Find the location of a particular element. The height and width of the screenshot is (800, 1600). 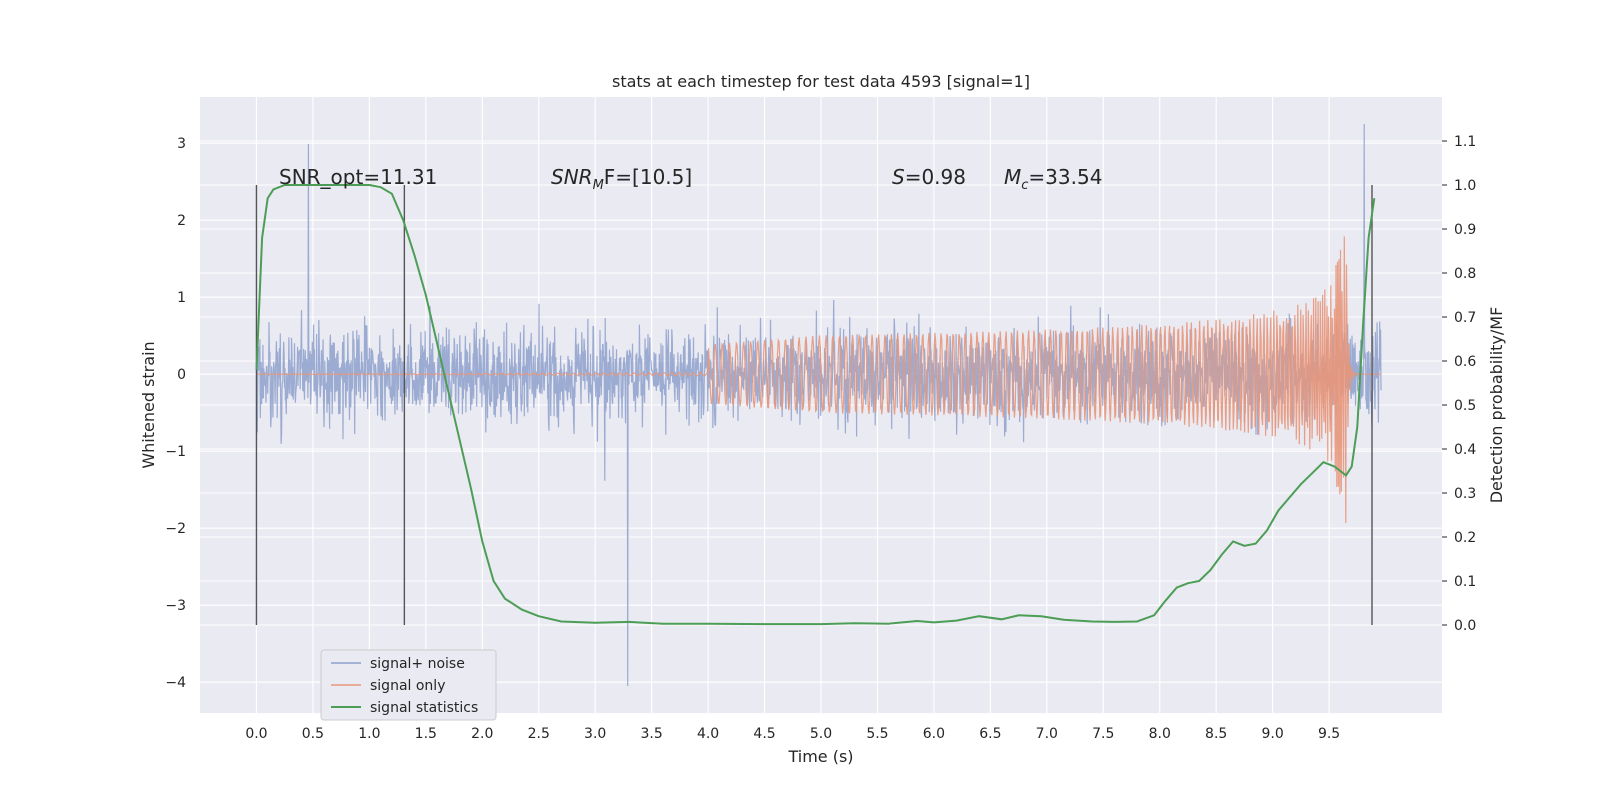

legend-label-signal-statistics: signal statistics is located at coordinates (424, 708).